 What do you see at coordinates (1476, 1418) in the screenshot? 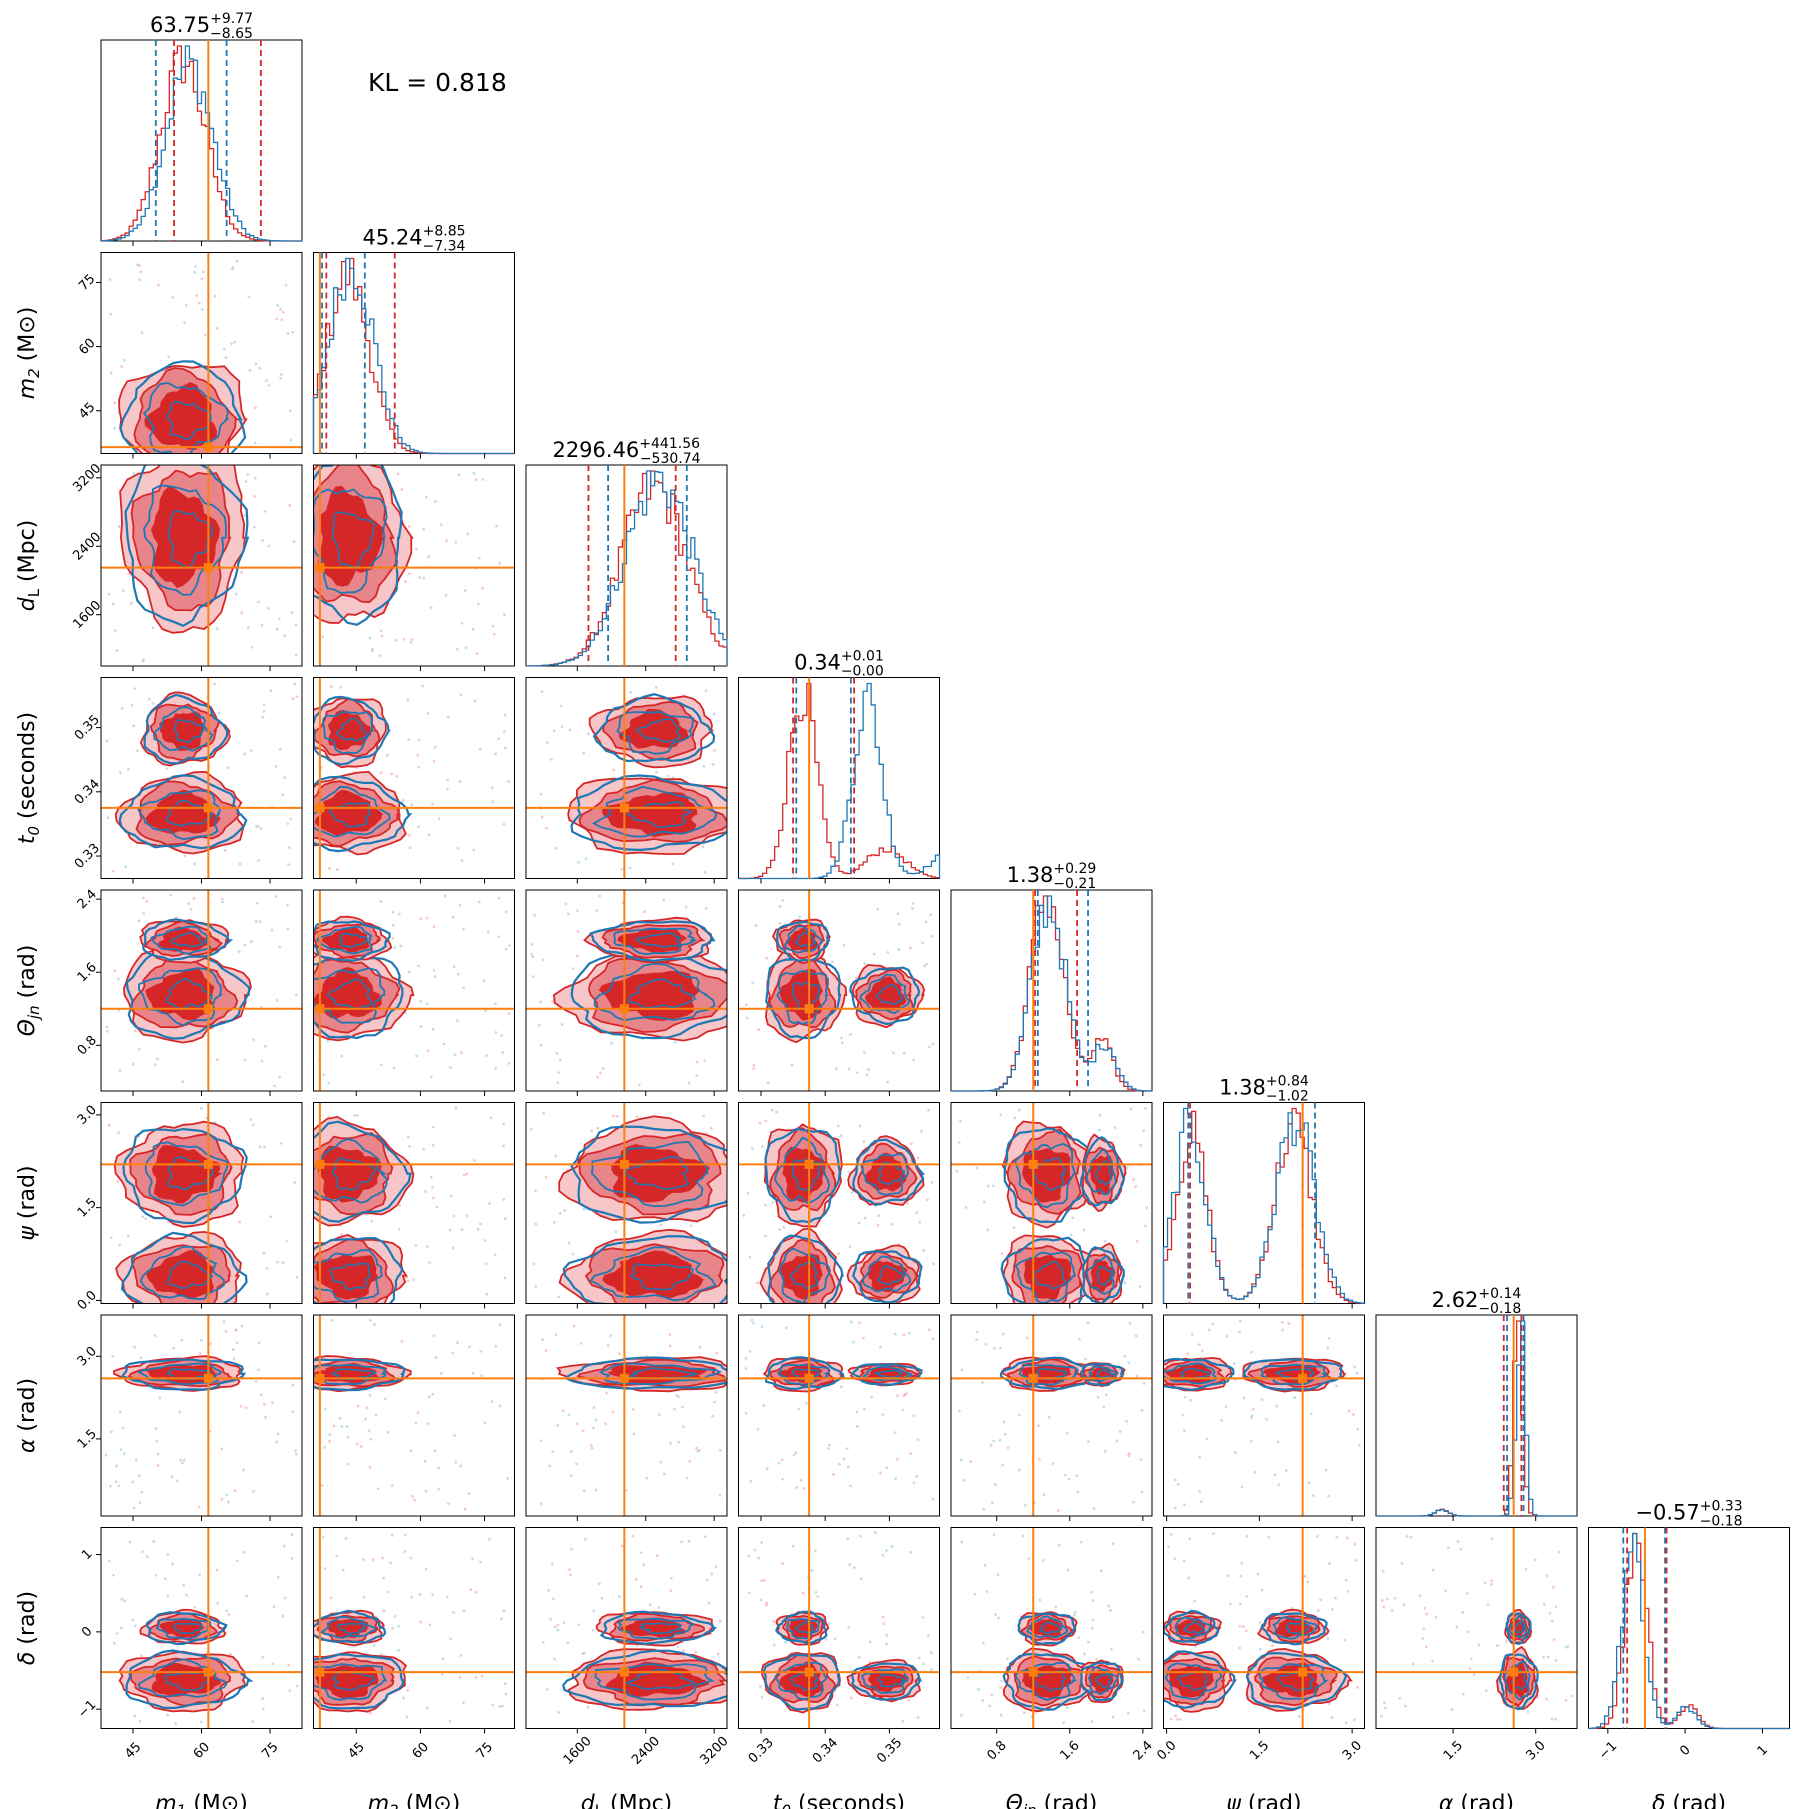
I see `histogram-blue` at bounding box center [1476, 1418].